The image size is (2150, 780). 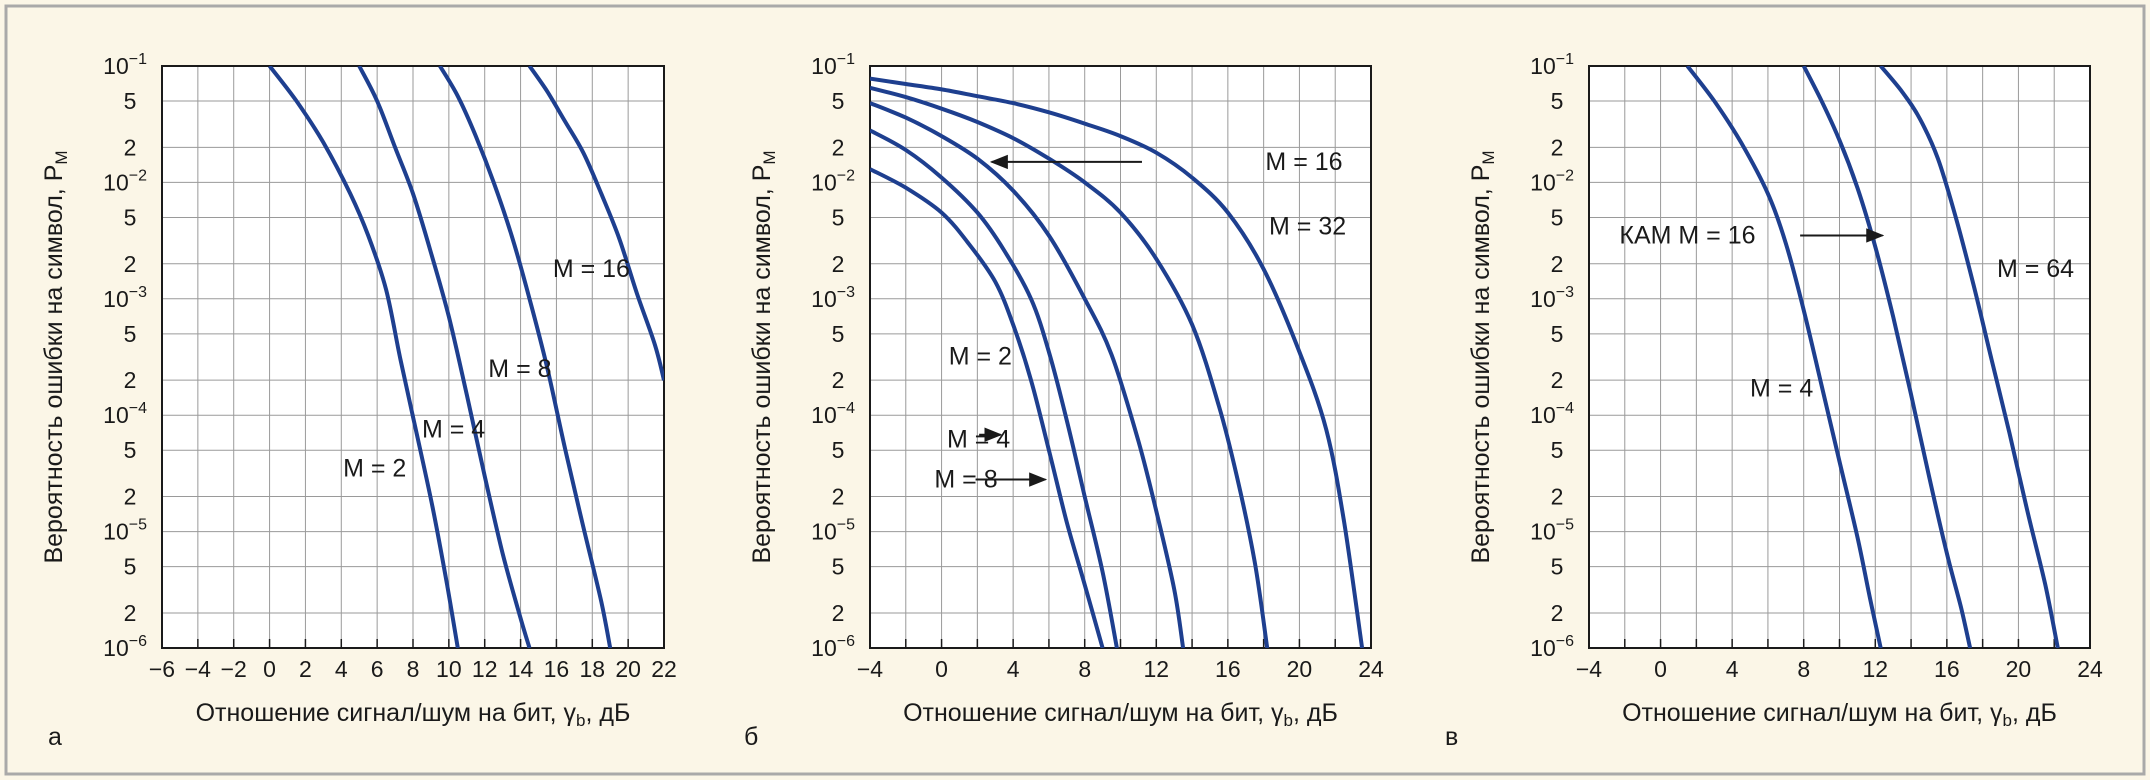 I want to click on x-tick-label: 22, so click(x=664, y=669).